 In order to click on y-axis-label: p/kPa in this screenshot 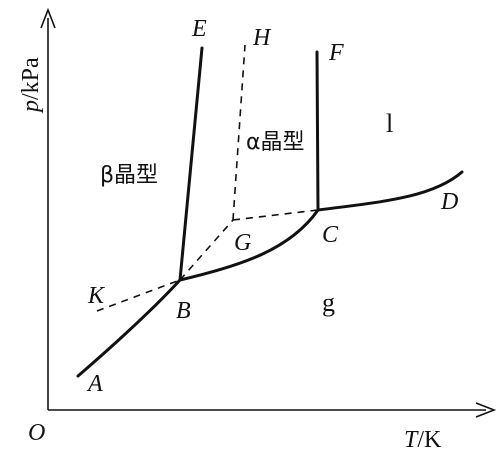, I will do `click(31, 85)`.